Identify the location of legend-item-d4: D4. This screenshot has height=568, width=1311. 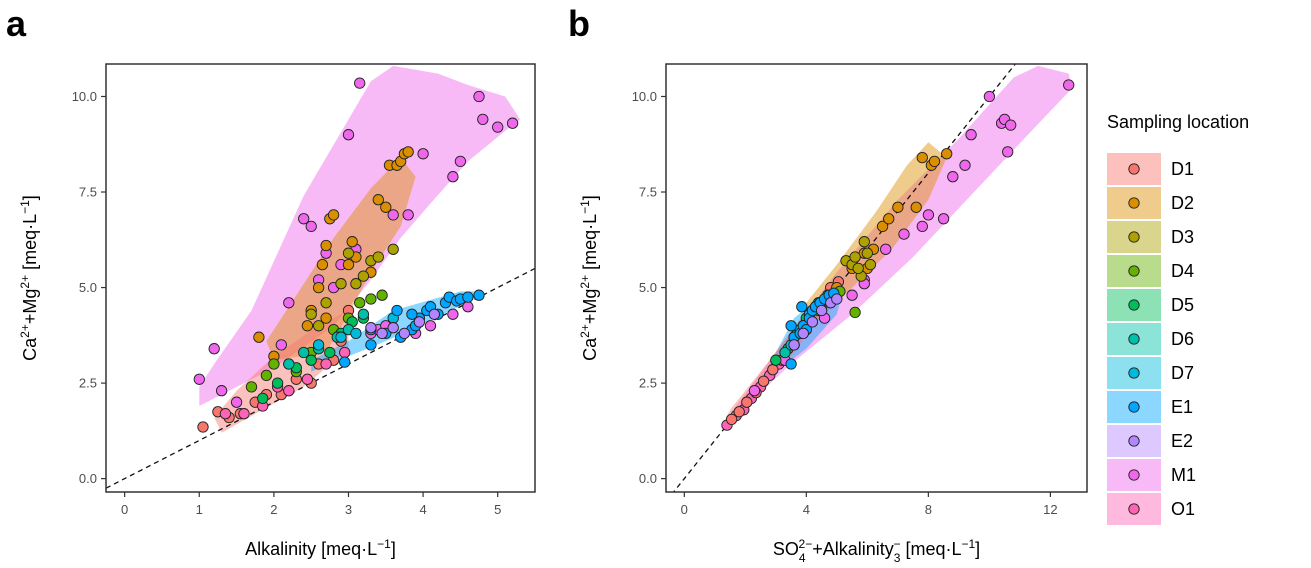
(1150, 271).